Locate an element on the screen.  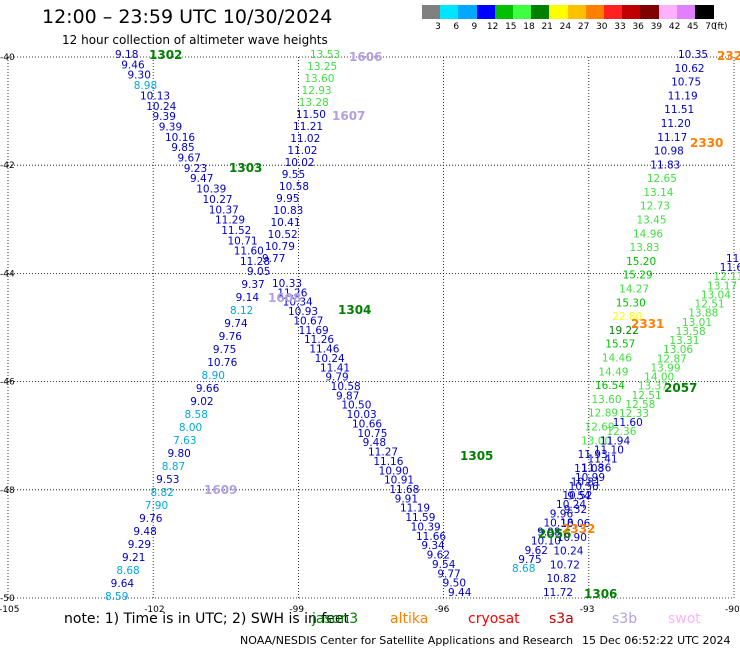
wave-value: 9.44 is located at coordinates (460, 593).